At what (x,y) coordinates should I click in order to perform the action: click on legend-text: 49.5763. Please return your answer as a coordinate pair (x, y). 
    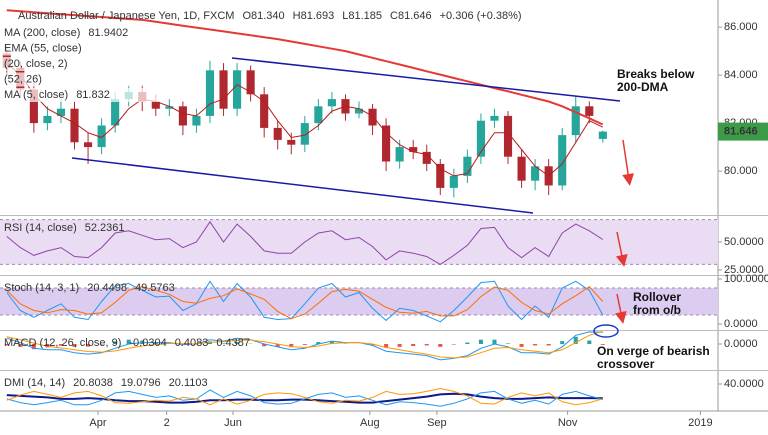
    Looking at the image, I should click on (155, 288).